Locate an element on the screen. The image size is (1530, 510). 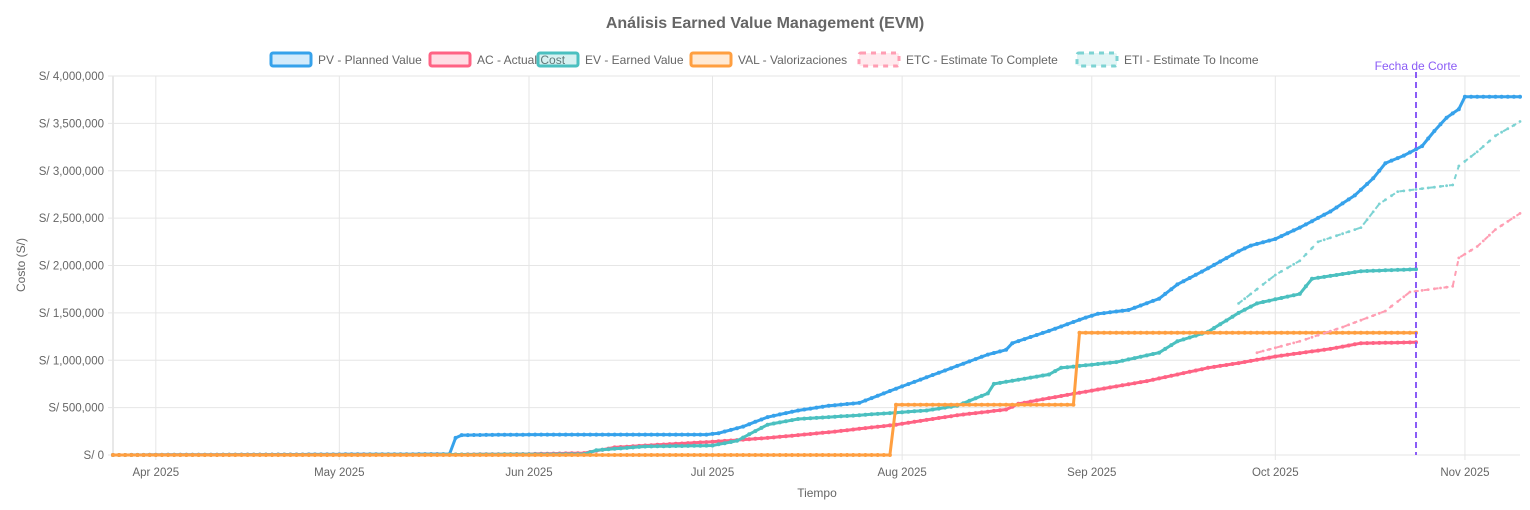
legend-label: AC - Actual Cost is located at coordinates (521, 60).